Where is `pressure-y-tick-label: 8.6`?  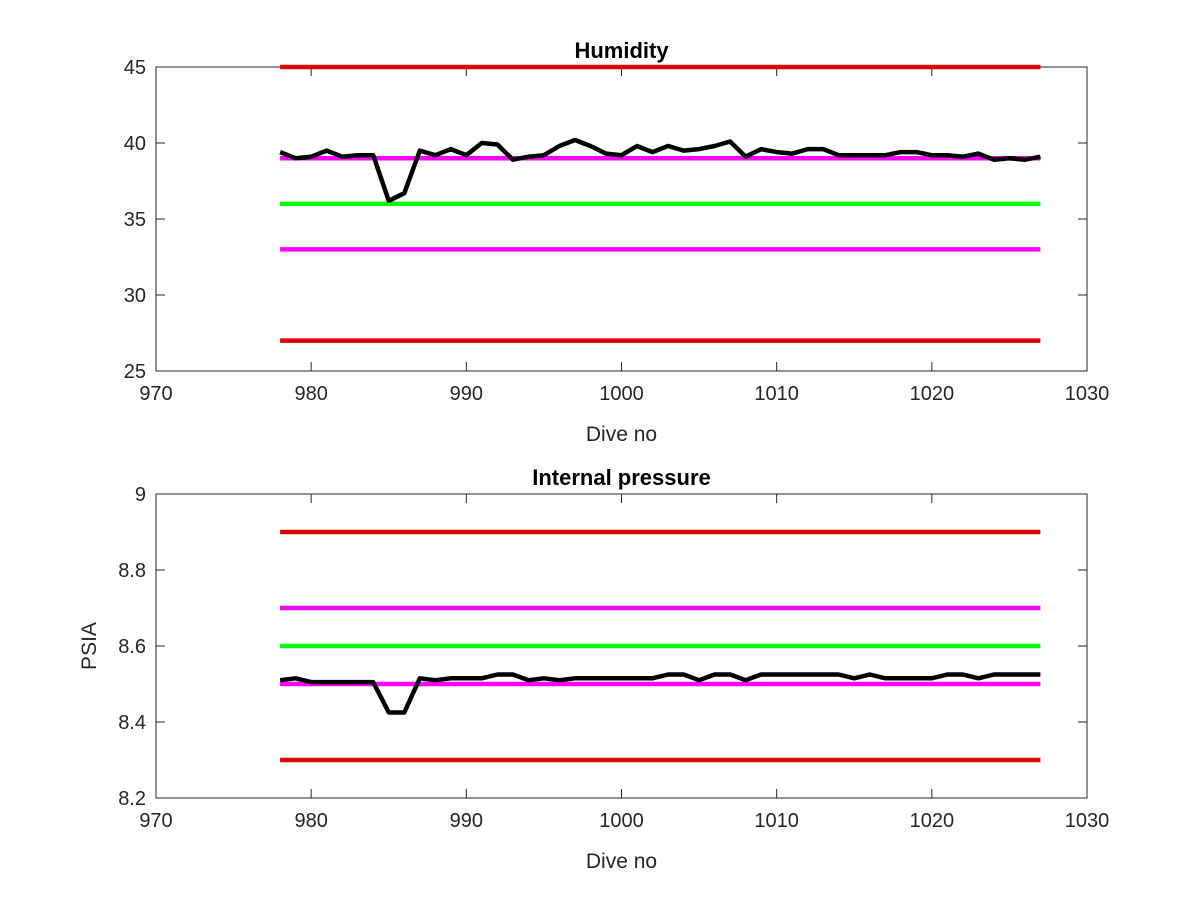 pressure-y-tick-label: 8.6 is located at coordinates (132, 647).